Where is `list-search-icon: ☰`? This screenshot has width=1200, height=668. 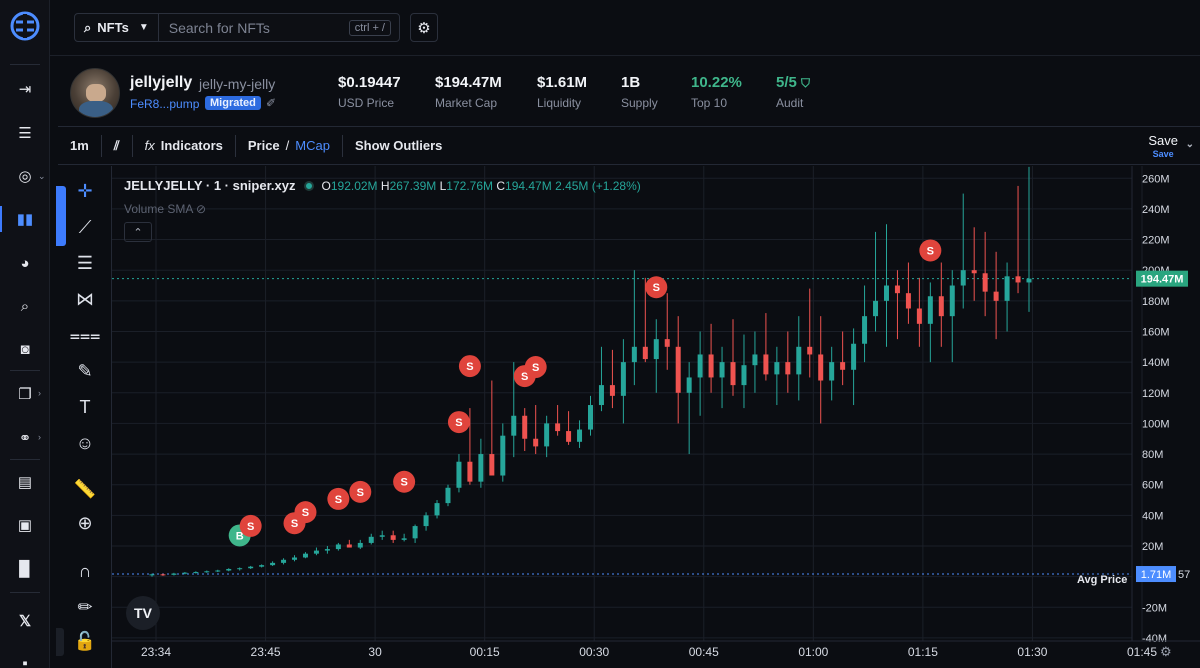 list-search-icon: ☰ is located at coordinates (25, 133).